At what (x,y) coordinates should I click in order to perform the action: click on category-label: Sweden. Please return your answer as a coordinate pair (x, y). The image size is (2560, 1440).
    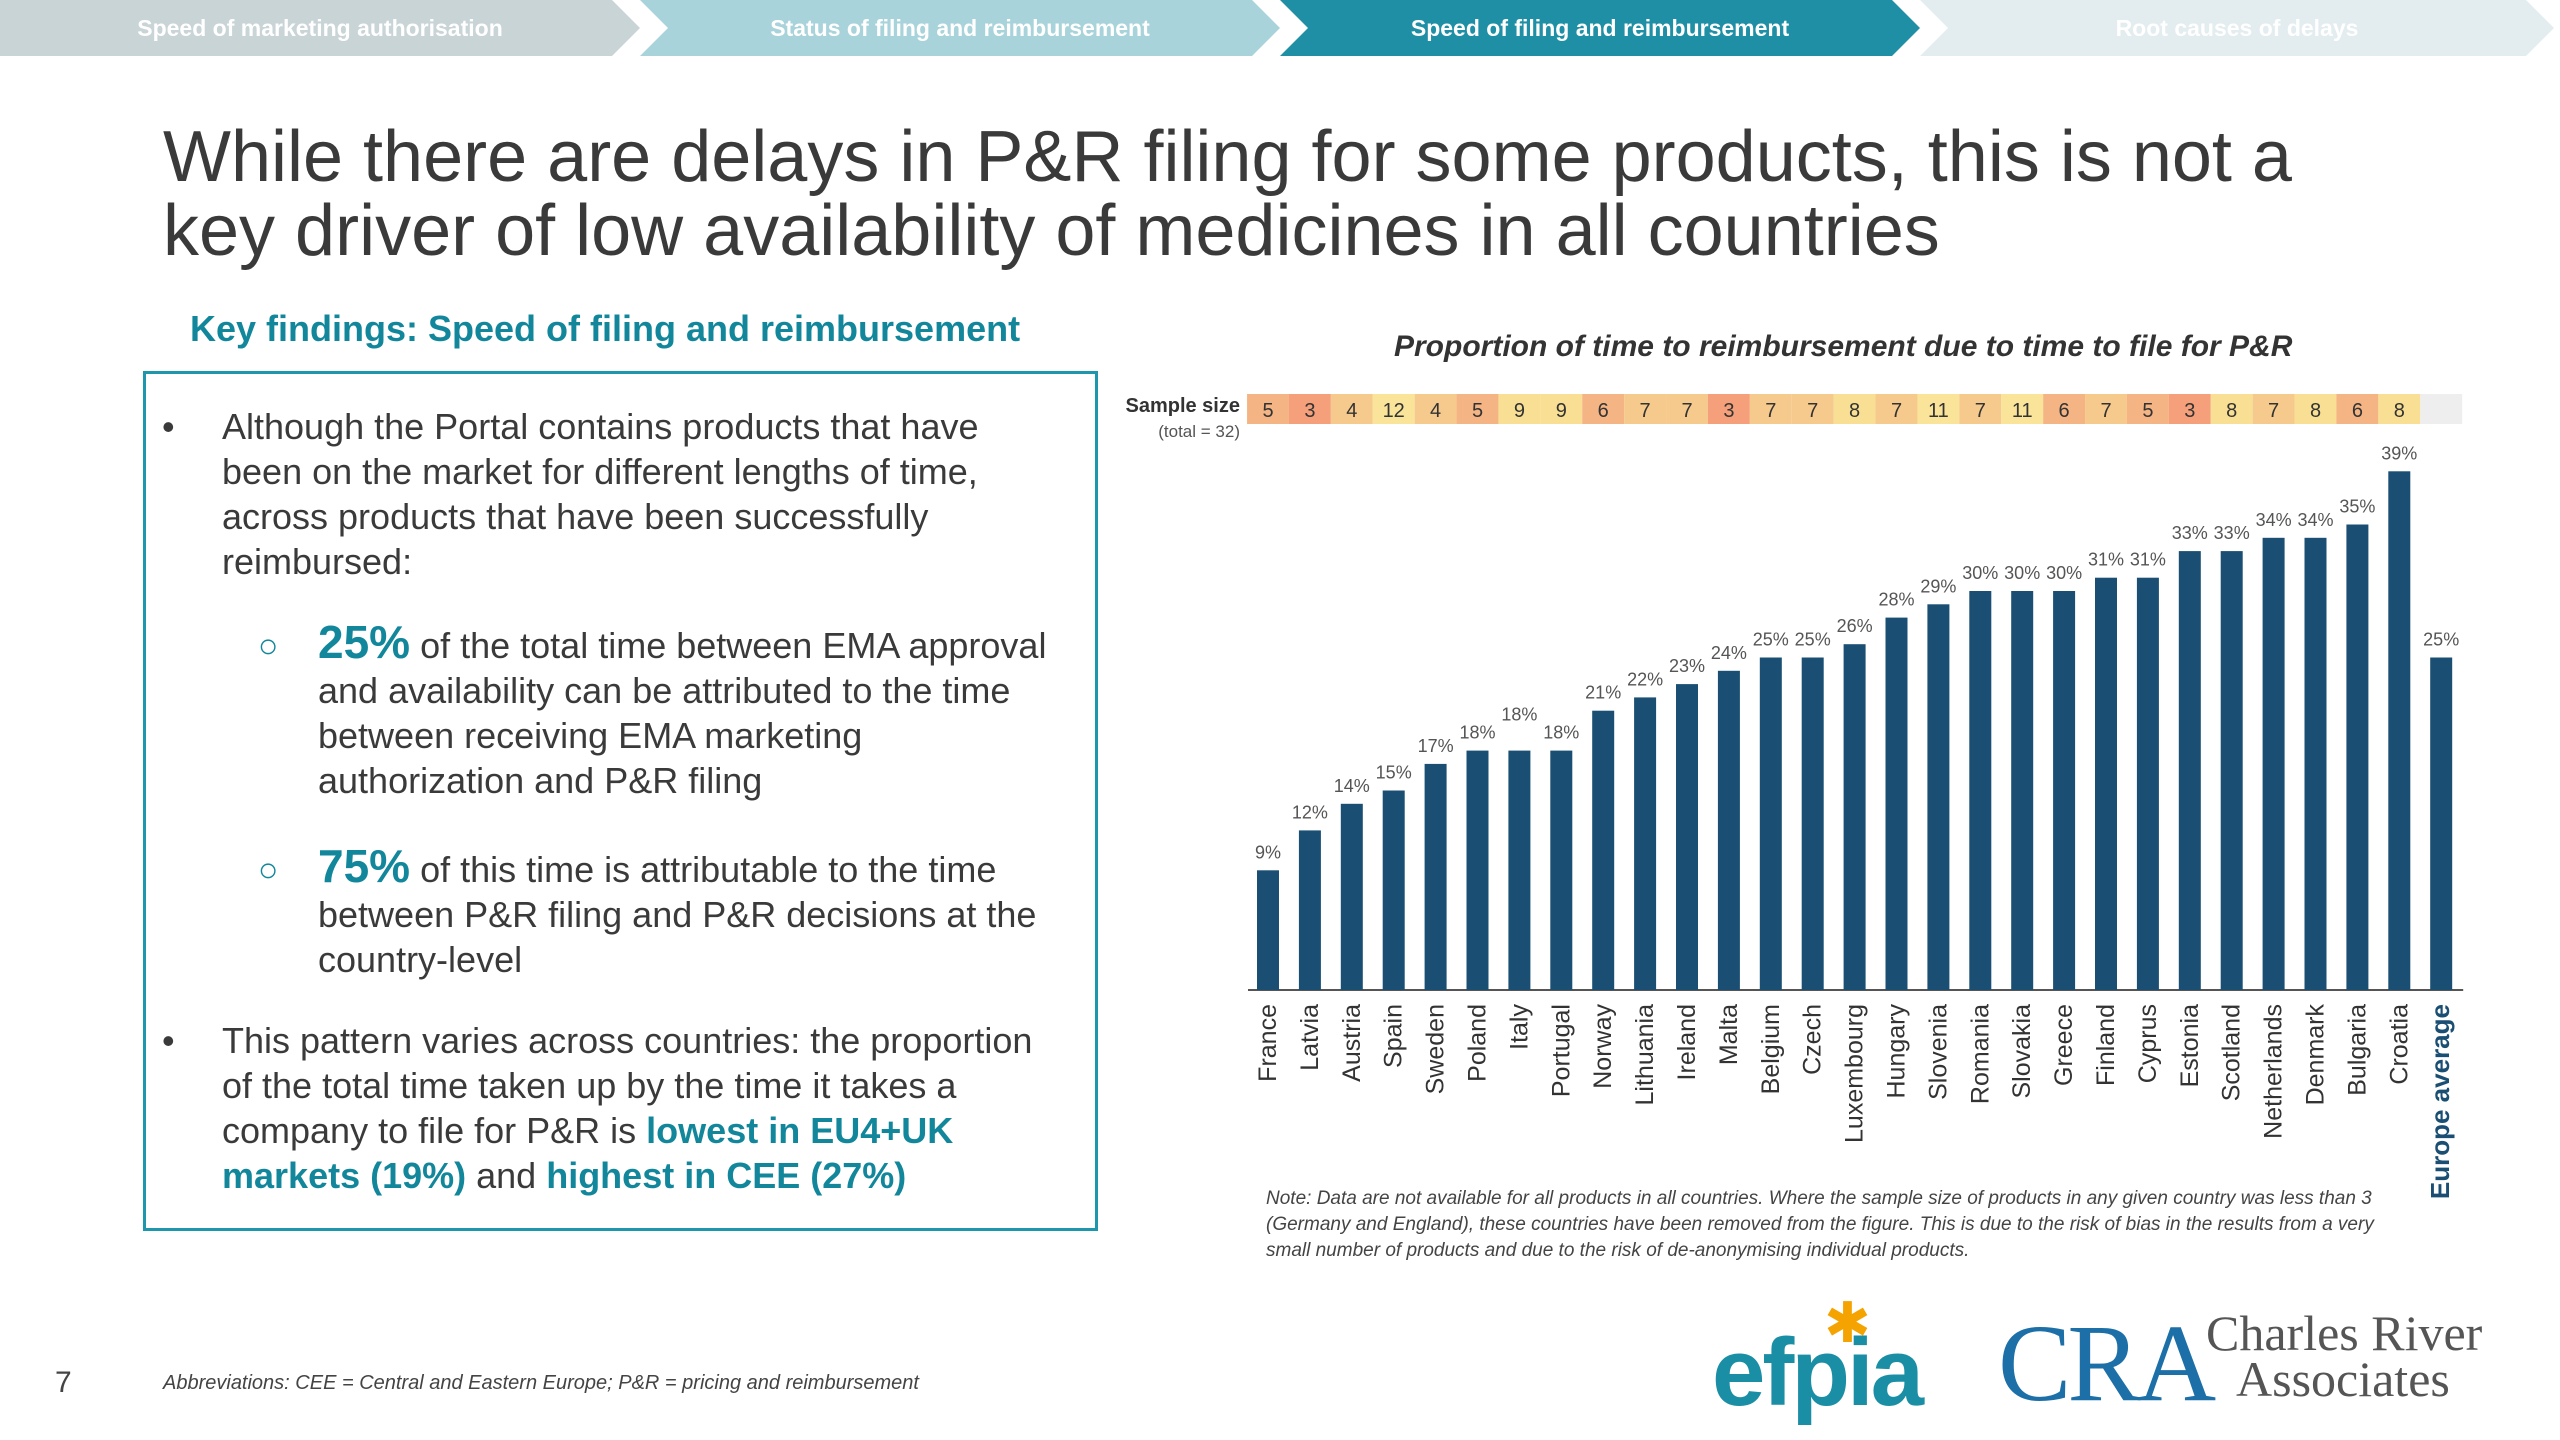
    Looking at the image, I should click on (1436, 1049).